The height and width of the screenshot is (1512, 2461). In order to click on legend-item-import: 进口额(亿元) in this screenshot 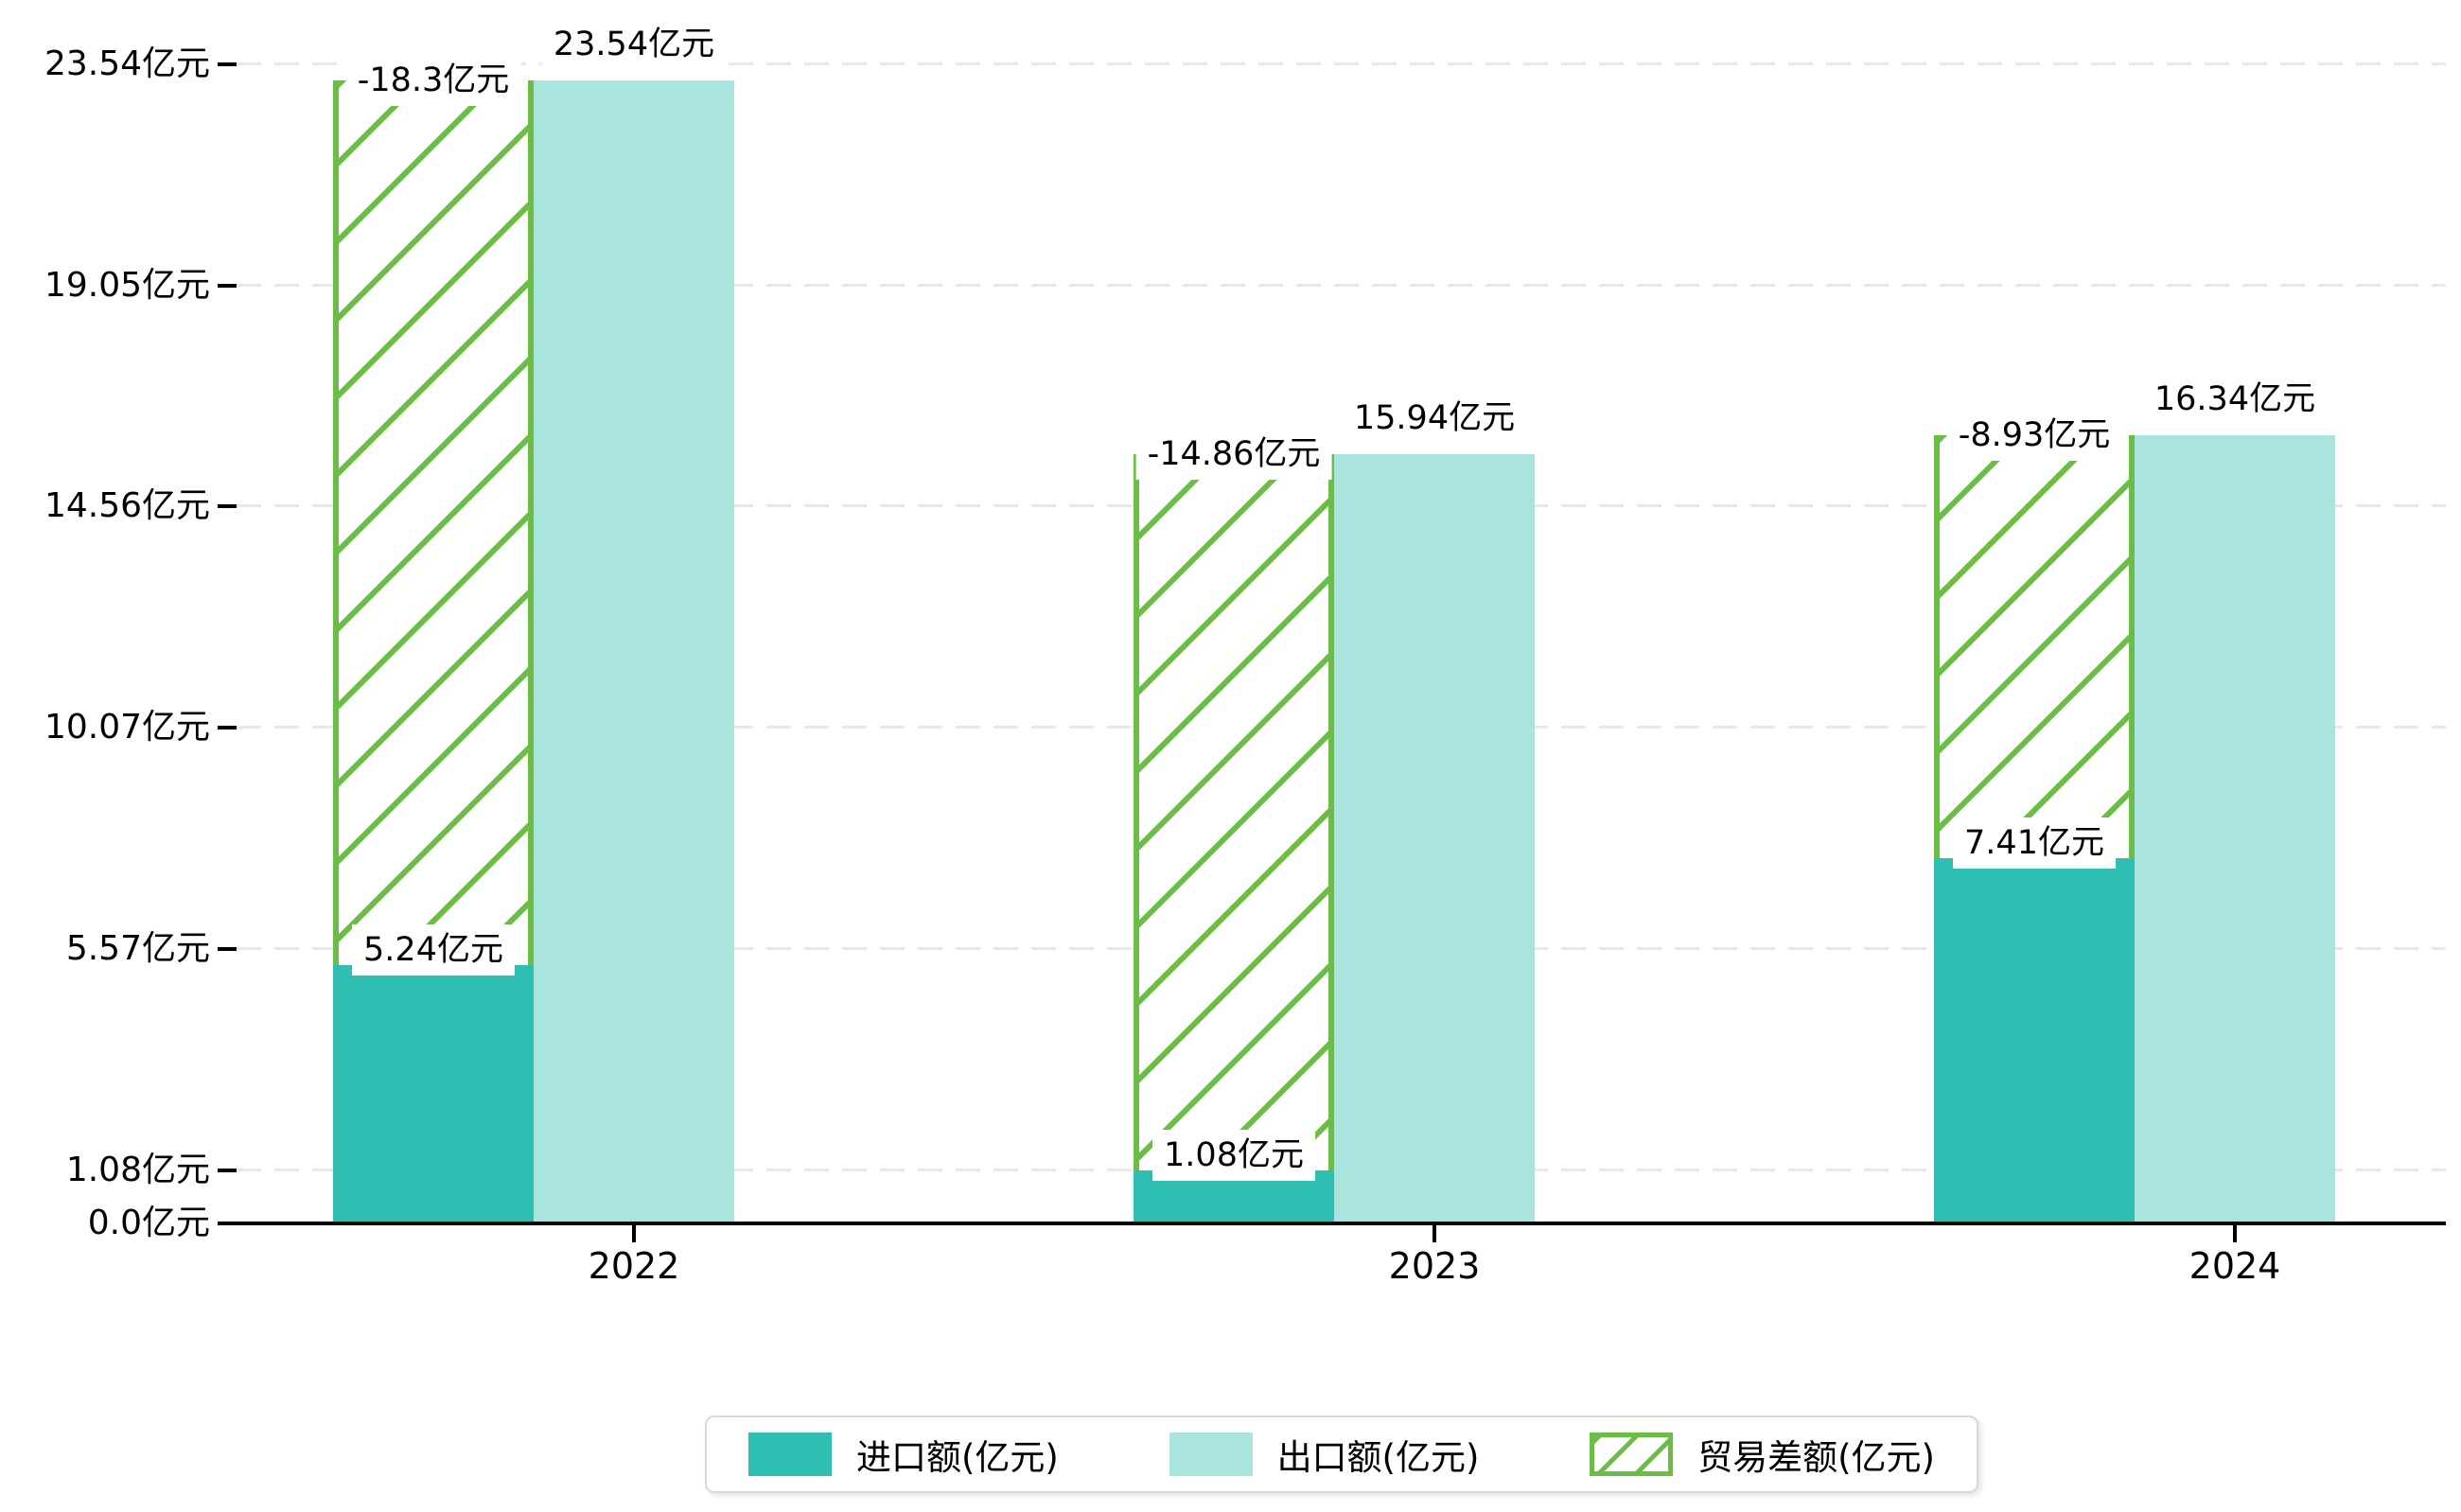, I will do `click(903, 1454)`.